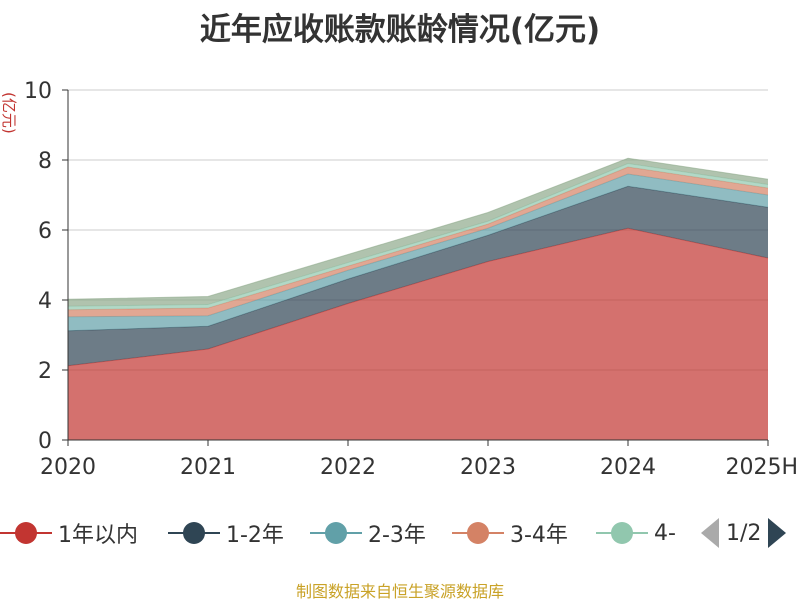 The height and width of the screenshot is (602, 800). I want to click on legend: 1年以内 1-2年 2-3年 3-4年 4- 1/2, so click(400, 533).